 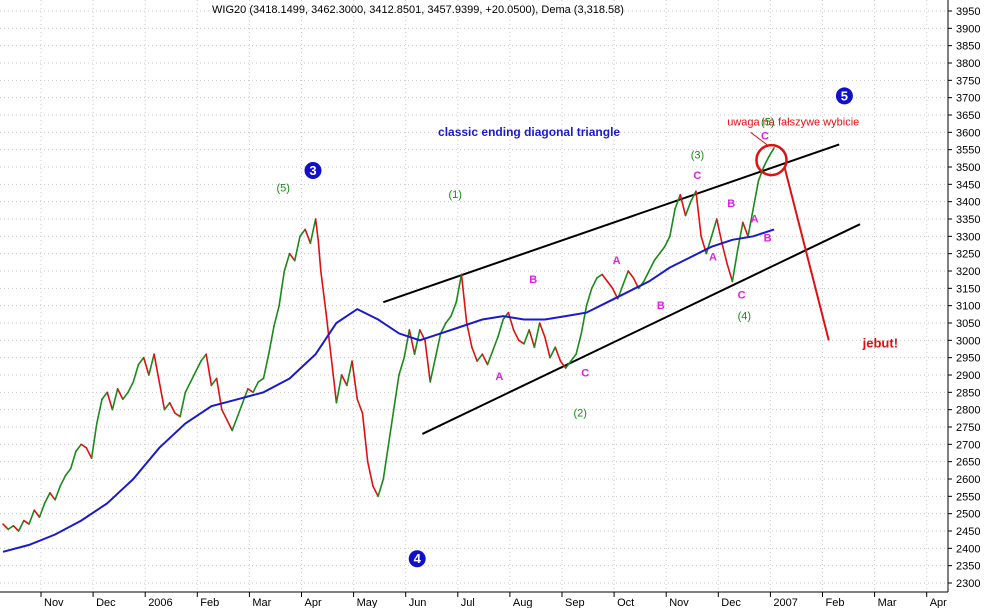 What do you see at coordinates (968, 99) in the screenshot?
I see `y-tick-label: 3700` at bounding box center [968, 99].